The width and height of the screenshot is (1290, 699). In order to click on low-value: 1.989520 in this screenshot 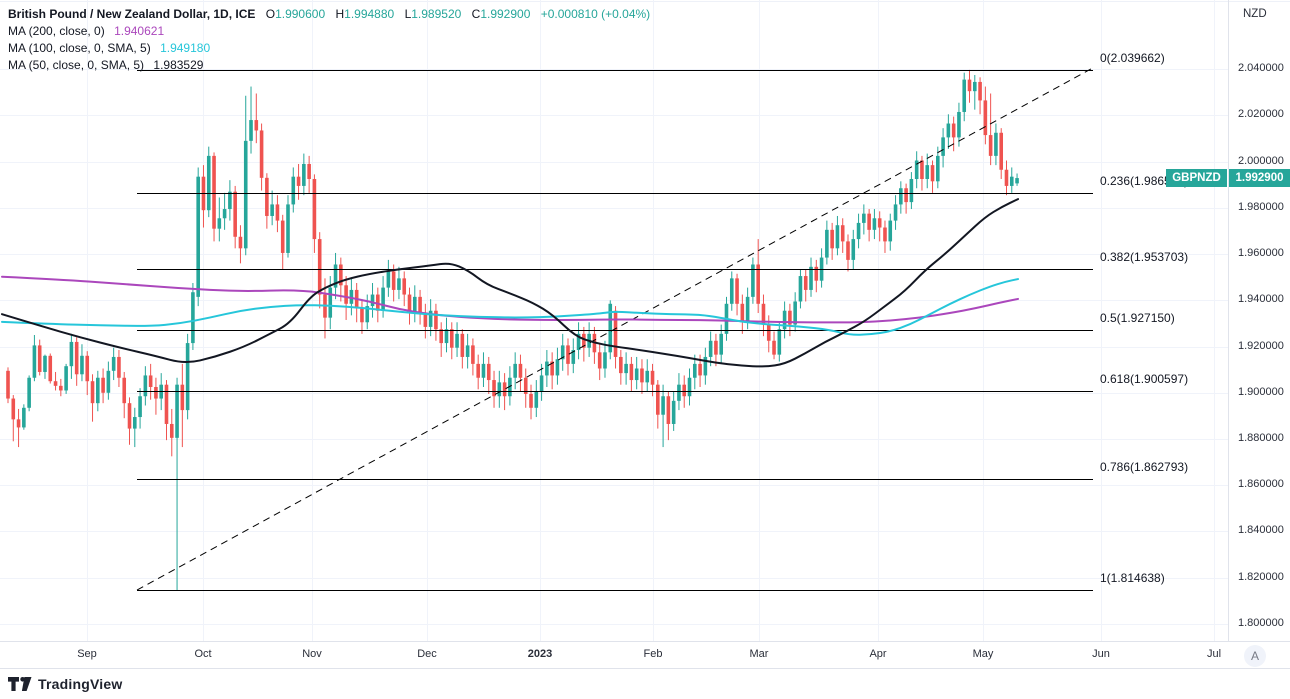, I will do `click(436, 14)`.